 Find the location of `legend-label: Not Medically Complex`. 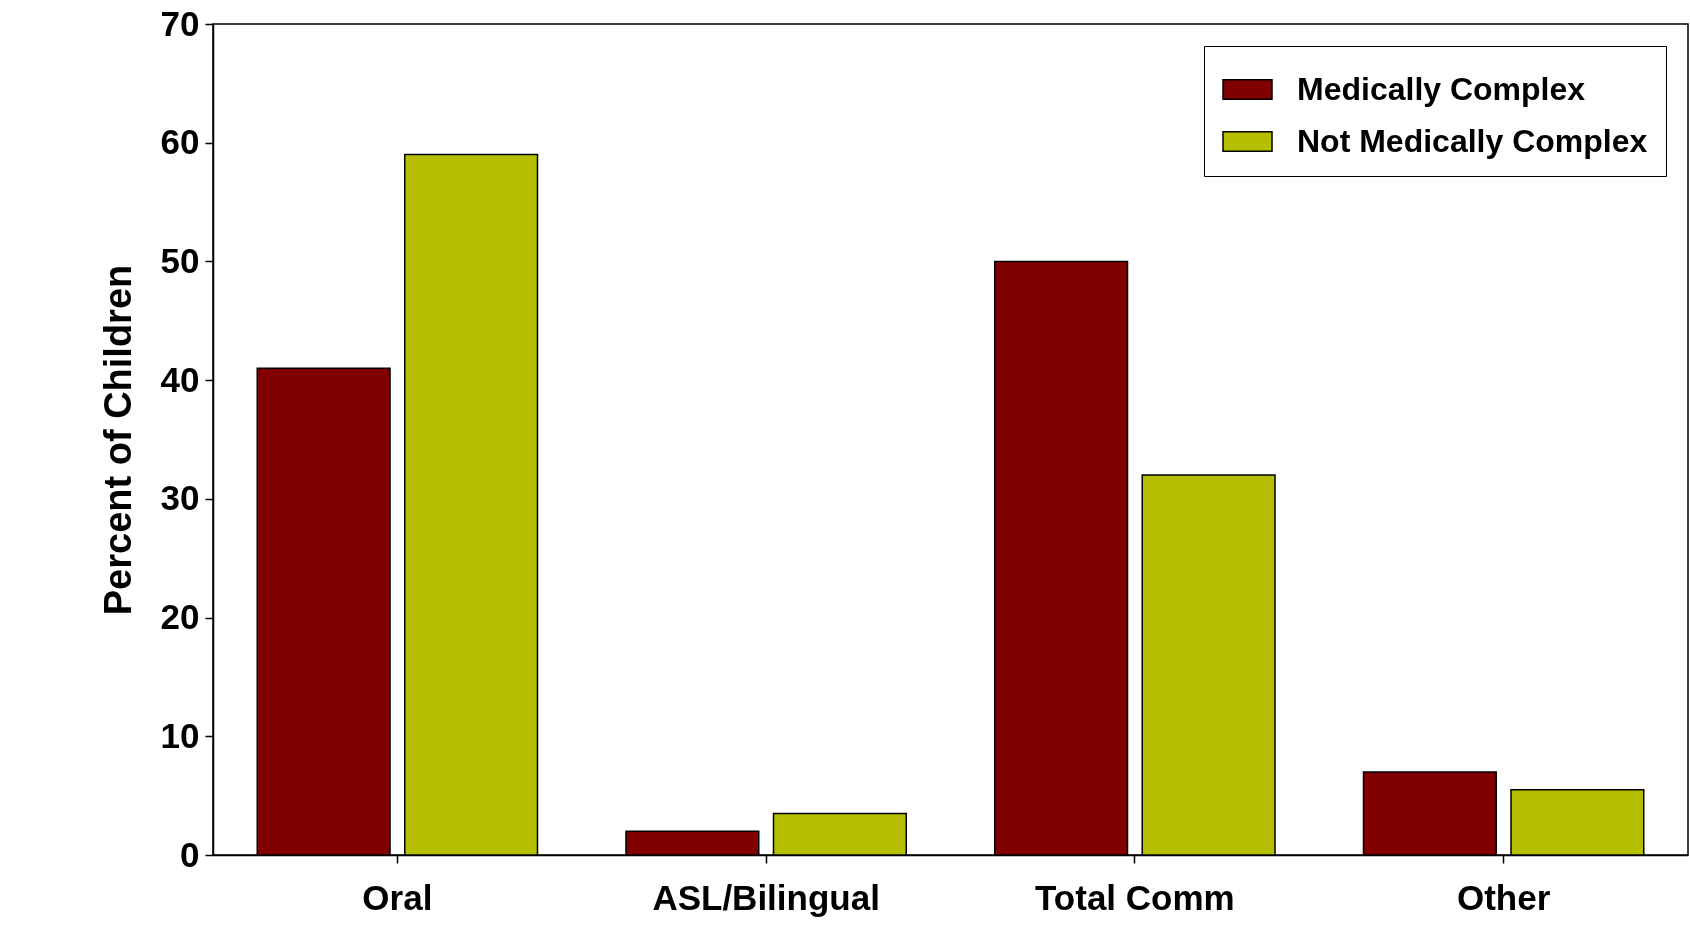

legend-label: Not Medically Complex is located at coordinates (1472, 140).